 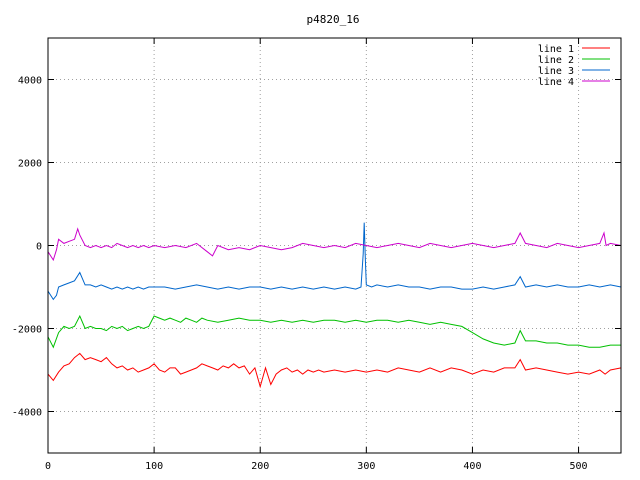 I want to click on y-tick-label: -4000, so click(x=27, y=413).